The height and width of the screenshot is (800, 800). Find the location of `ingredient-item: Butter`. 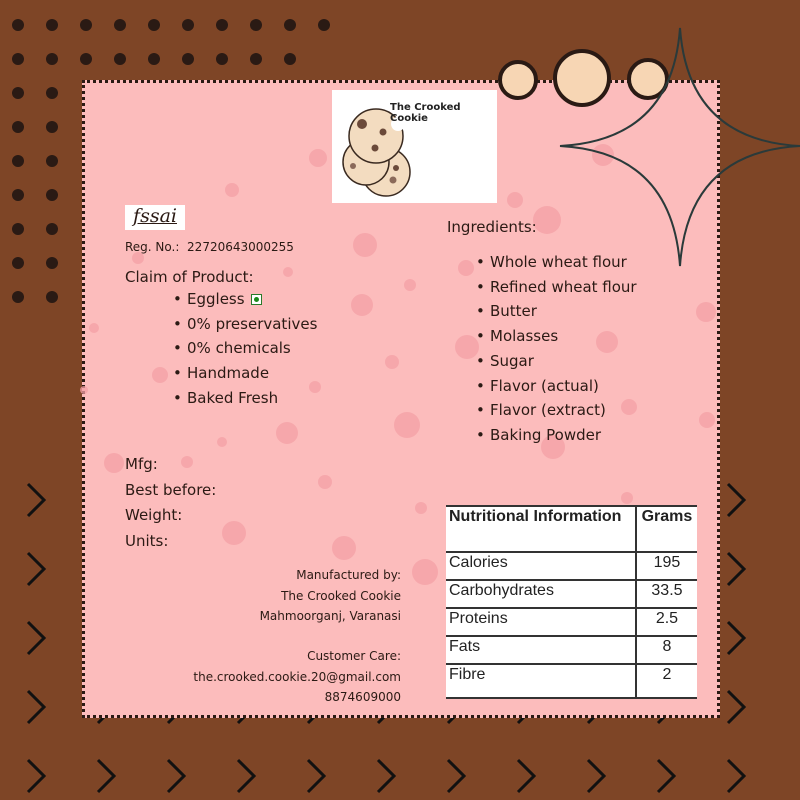

ingredient-item: Butter is located at coordinates (556, 311).